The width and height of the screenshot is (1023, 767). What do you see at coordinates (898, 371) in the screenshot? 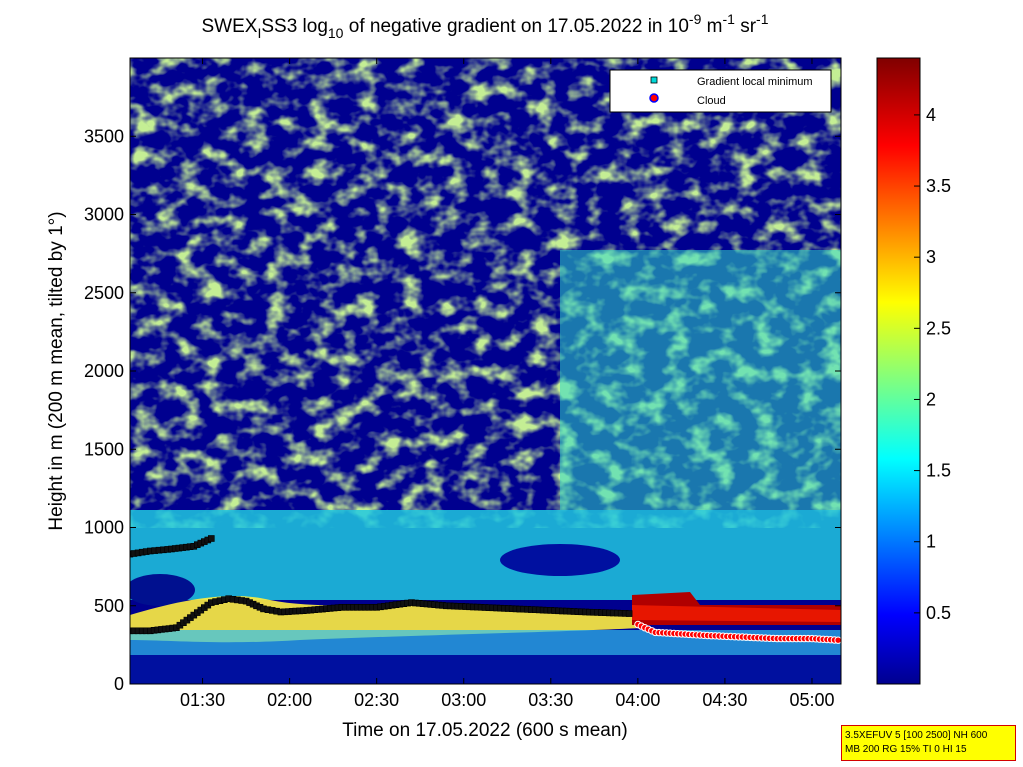
I see `colorbar` at bounding box center [898, 371].